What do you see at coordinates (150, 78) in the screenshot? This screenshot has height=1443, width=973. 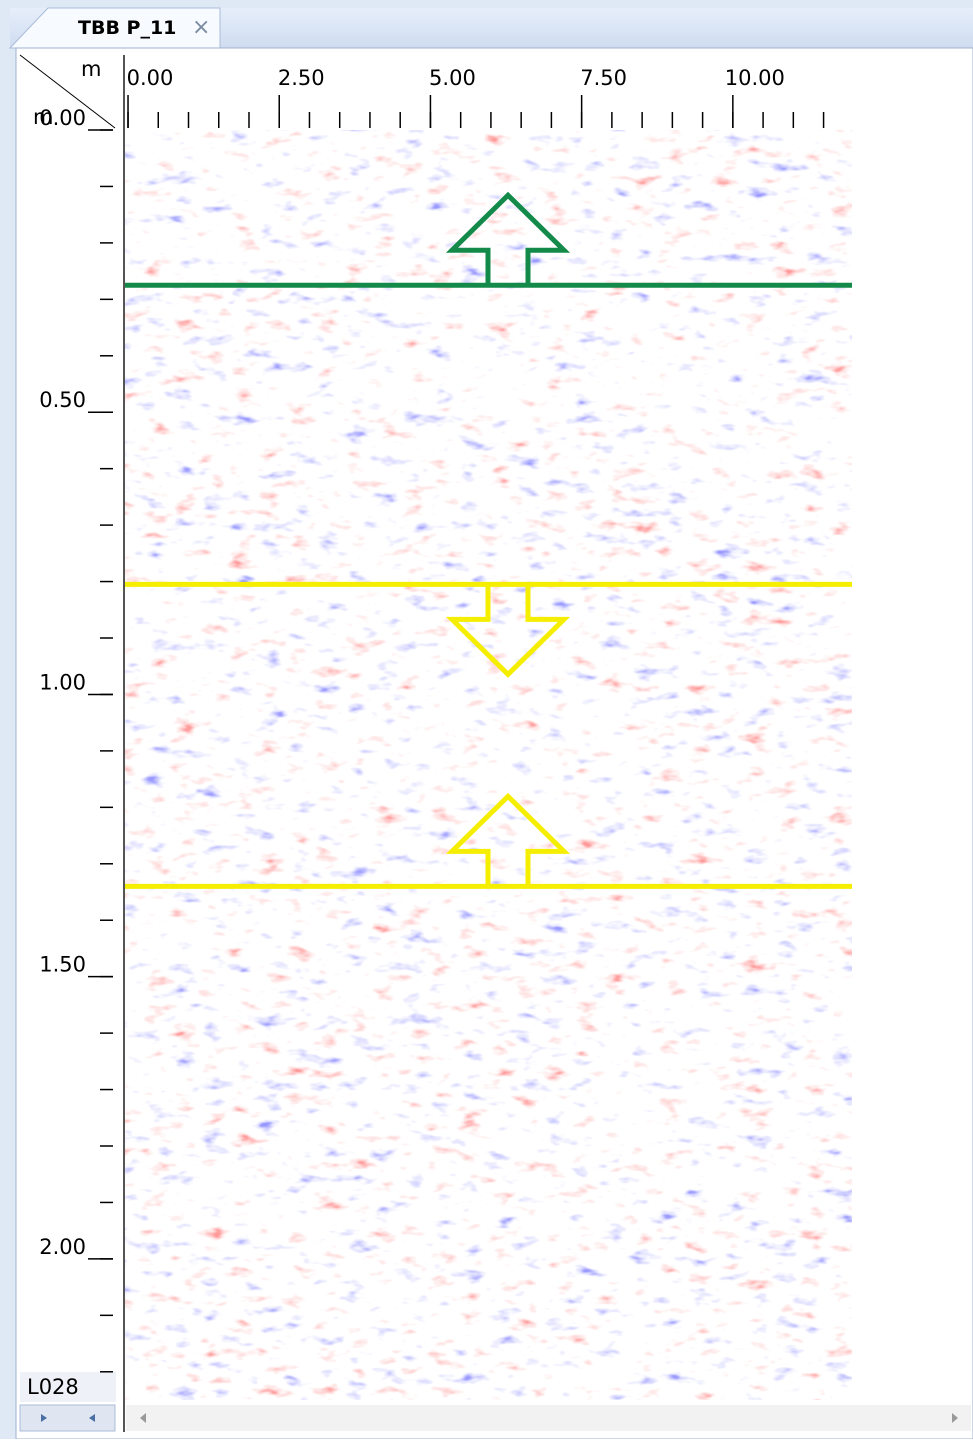 I see `x-tick-label: 0.00` at bounding box center [150, 78].